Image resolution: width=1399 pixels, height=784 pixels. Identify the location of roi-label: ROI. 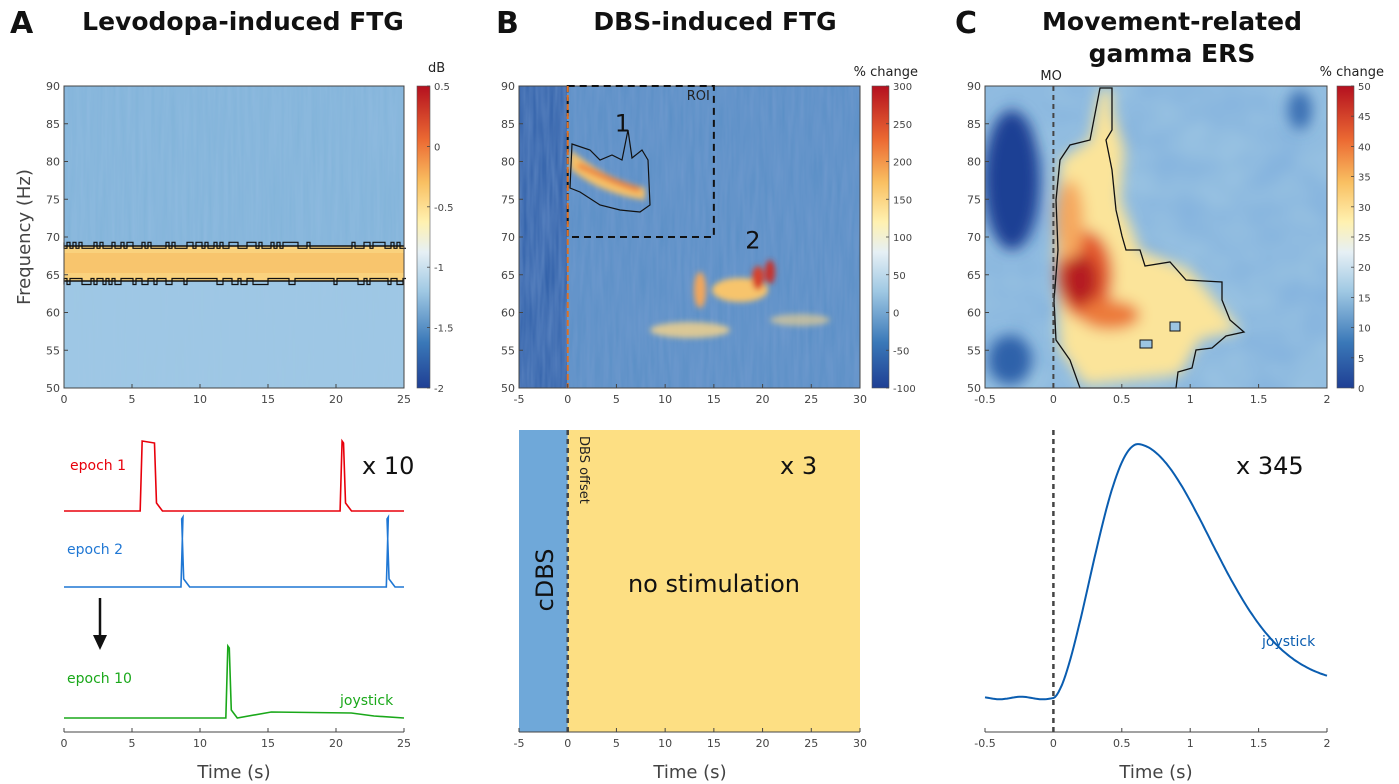
(698, 96).